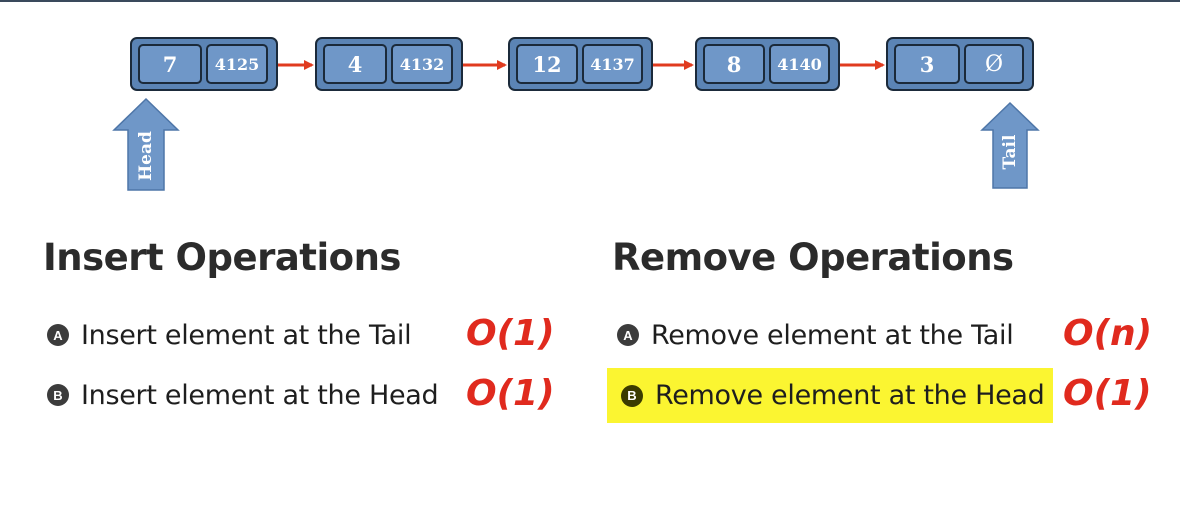 The image size is (1180, 526). What do you see at coordinates (222, 257) in the screenshot?
I see `insert-operations-title: Insert Operations` at bounding box center [222, 257].